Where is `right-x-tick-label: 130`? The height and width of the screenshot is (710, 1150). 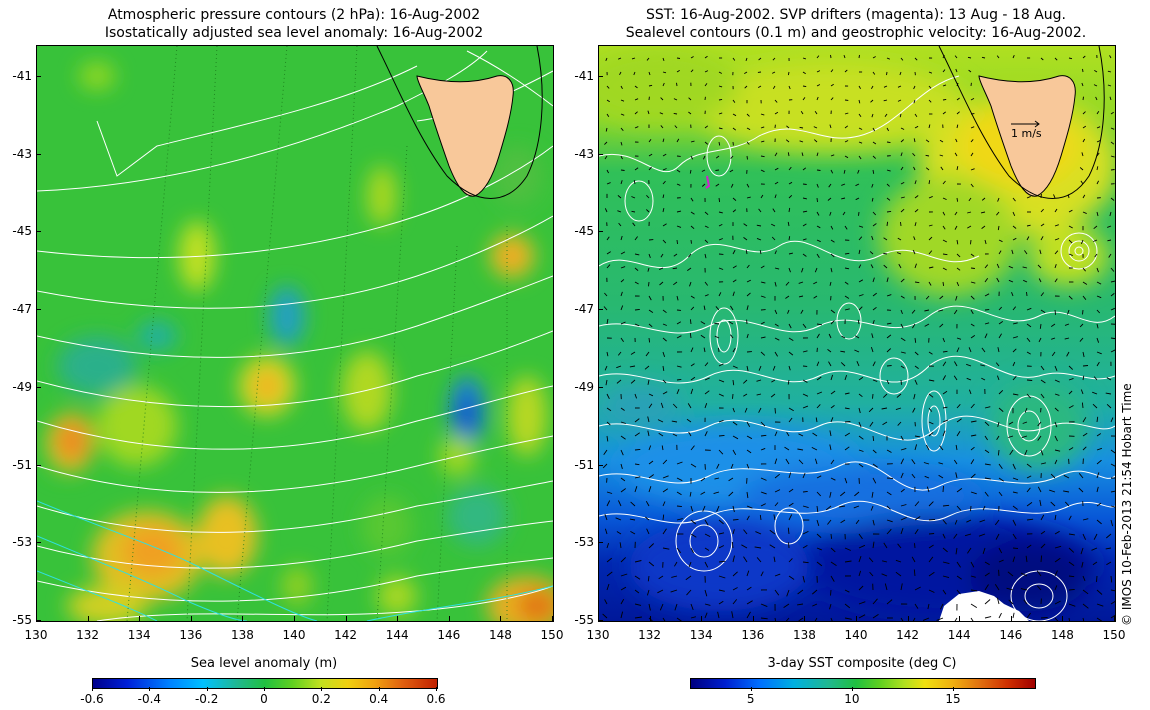 right-x-tick-label: 130 is located at coordinates (598, 635).